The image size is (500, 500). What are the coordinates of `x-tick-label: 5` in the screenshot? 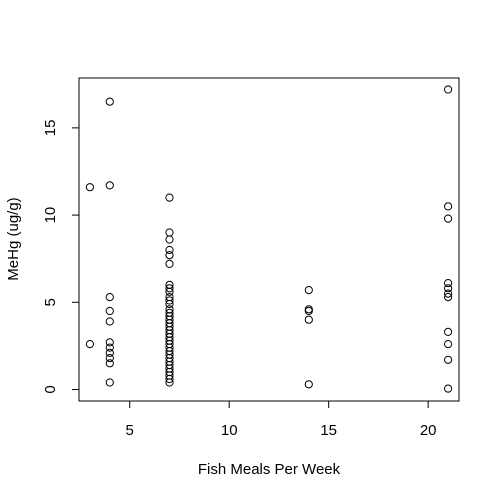 It's located at (130, 430).